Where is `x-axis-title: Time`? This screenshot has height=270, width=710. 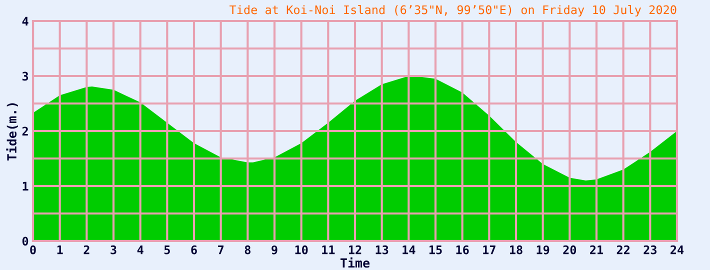
x-axis-title: Time is located at coordinates (355, 262).